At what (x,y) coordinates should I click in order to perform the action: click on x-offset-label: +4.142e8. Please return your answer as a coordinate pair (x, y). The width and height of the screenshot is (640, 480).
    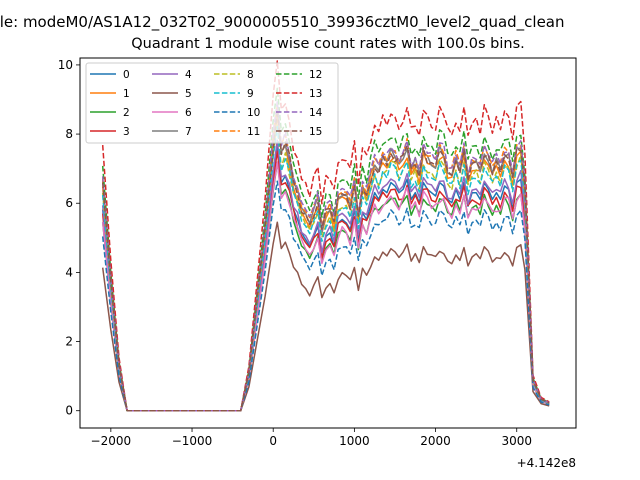
    Looking at the image, I should click on (546, 463).